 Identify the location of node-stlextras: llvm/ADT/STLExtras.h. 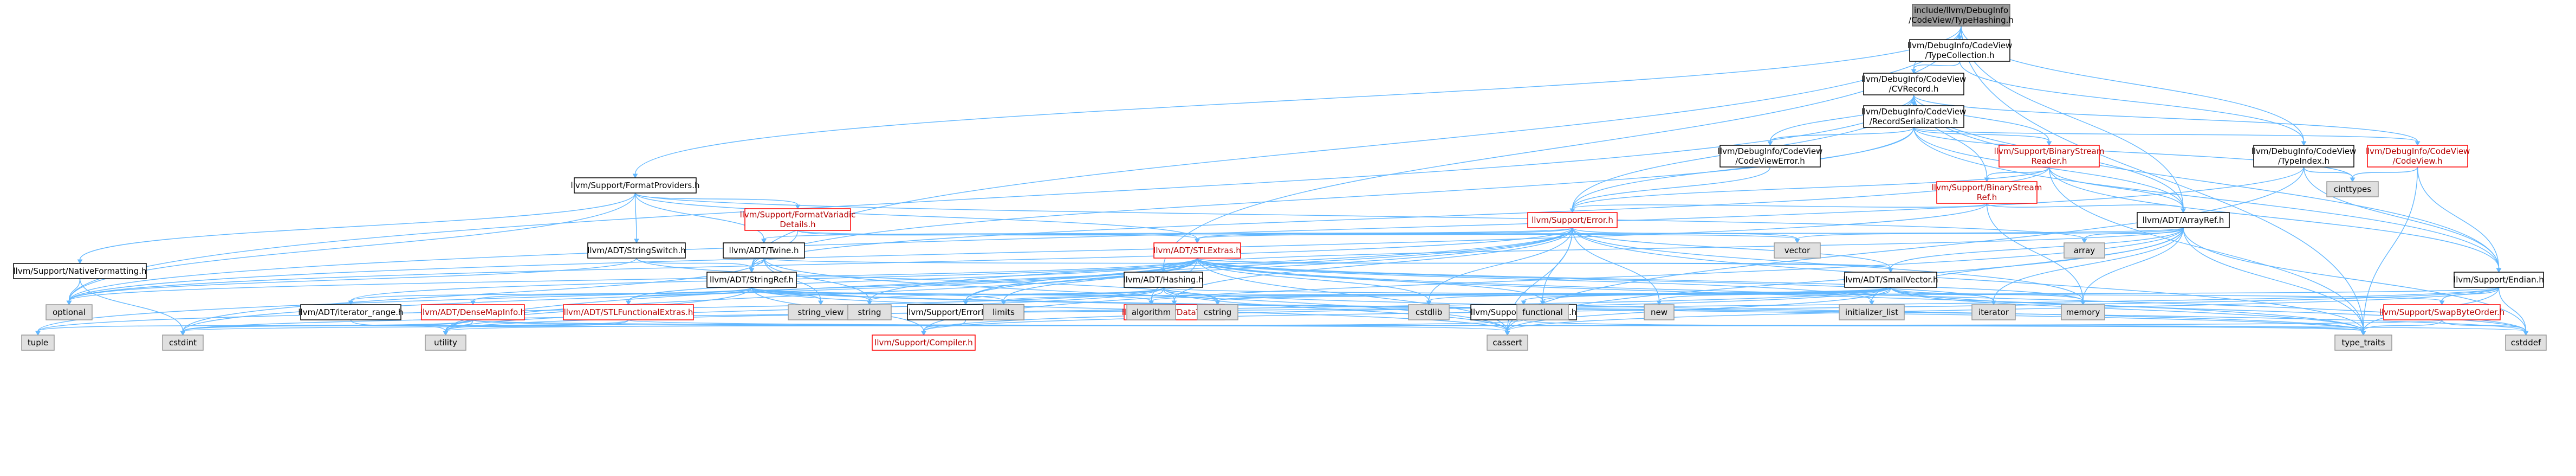
(1197, 251).